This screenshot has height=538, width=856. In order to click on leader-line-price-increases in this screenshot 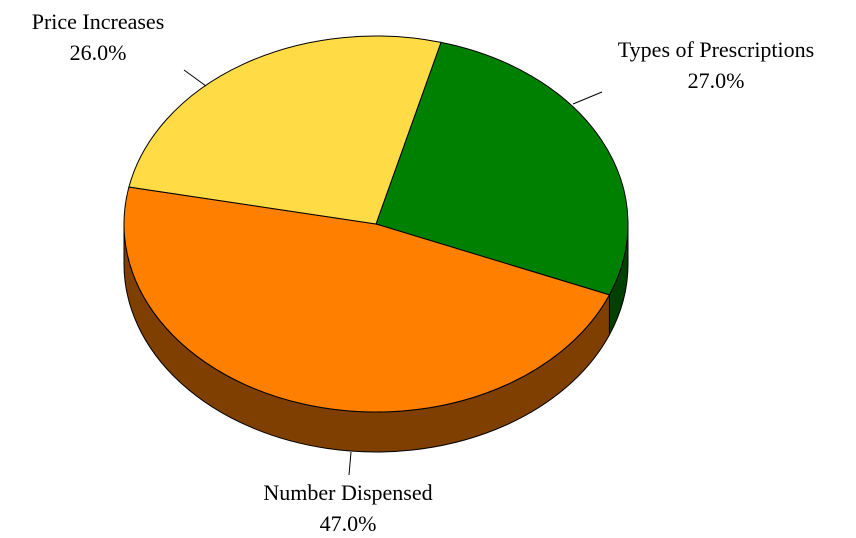, I will do `click(195, 78)`.